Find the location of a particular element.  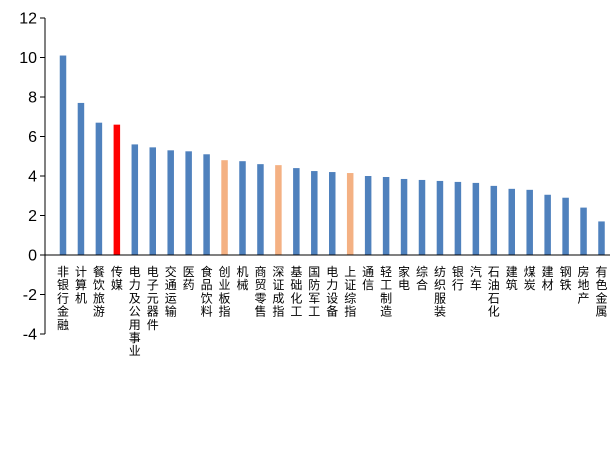

category-label: 家电 is located at coordinates (404, 278).